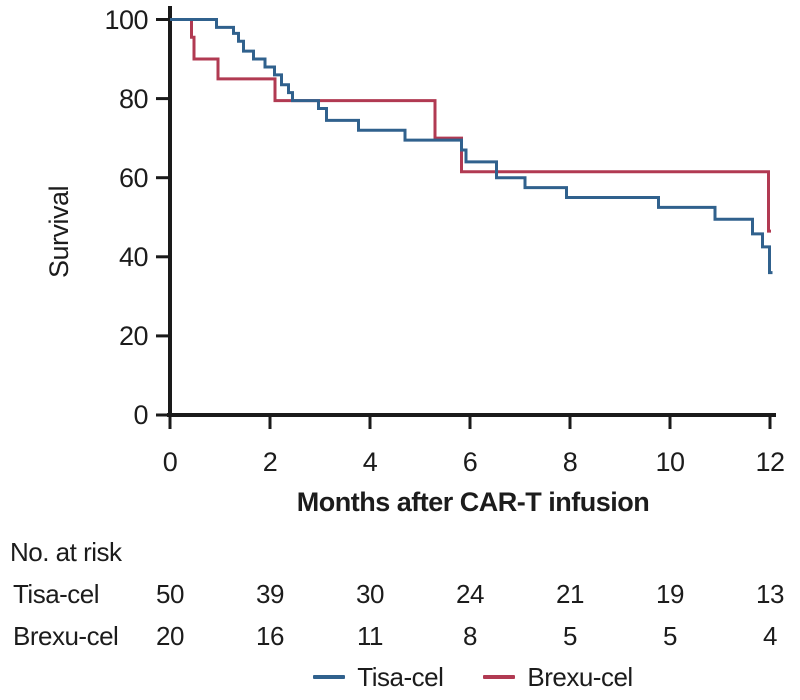  I want to click on risk-row-label-brexu-cel: Brexu-cel, so click(66, 636).